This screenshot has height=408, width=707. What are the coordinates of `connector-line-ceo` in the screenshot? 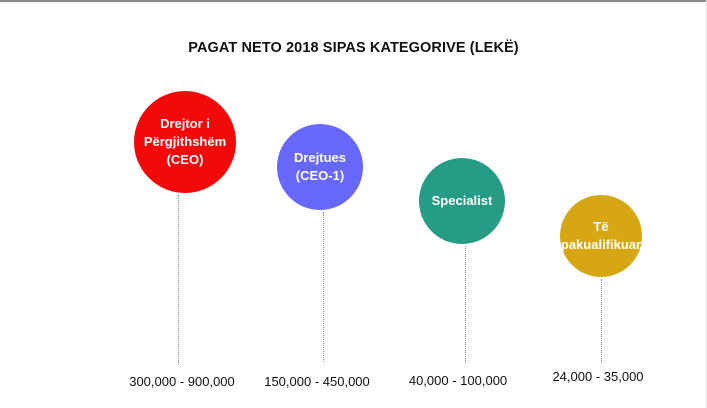 It's located at (178, 280).